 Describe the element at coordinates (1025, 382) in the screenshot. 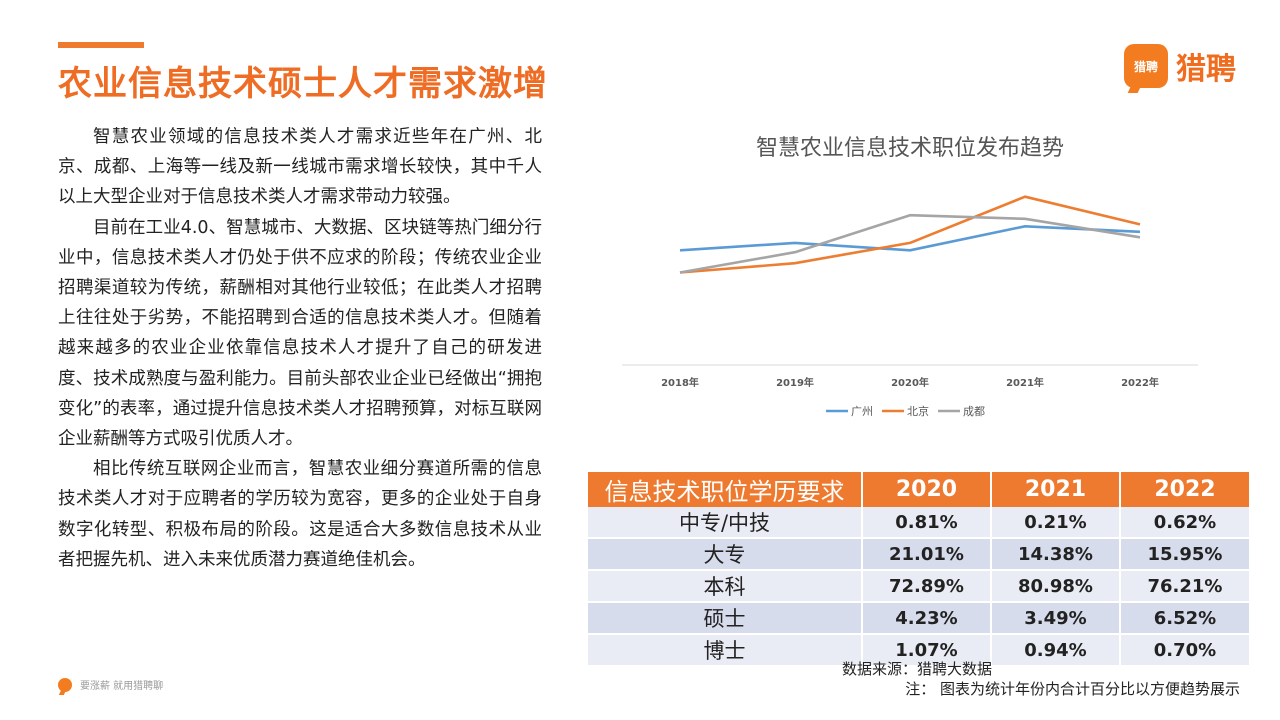

I see `x-tick-label: 2021年` at that location.